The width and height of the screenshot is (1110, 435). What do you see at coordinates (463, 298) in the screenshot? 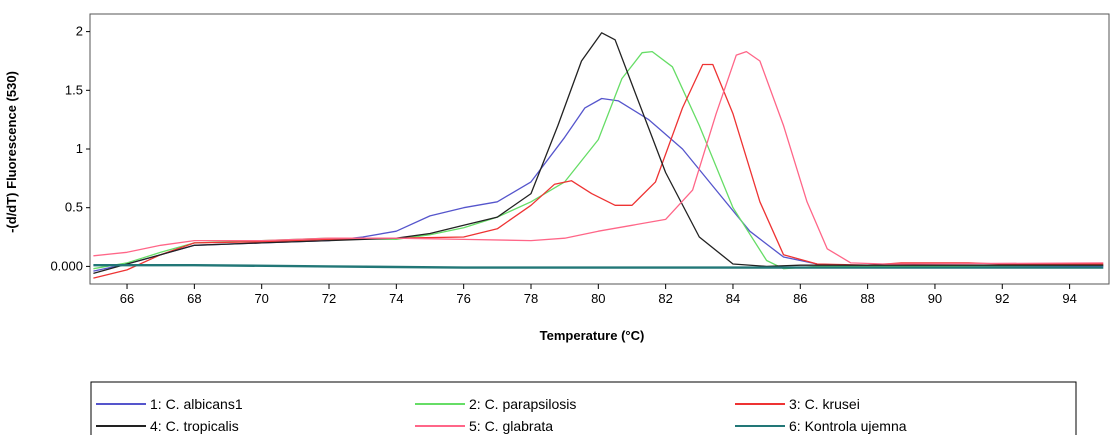
I see `x-tick-label: 76` at bounding box center [463, 298].